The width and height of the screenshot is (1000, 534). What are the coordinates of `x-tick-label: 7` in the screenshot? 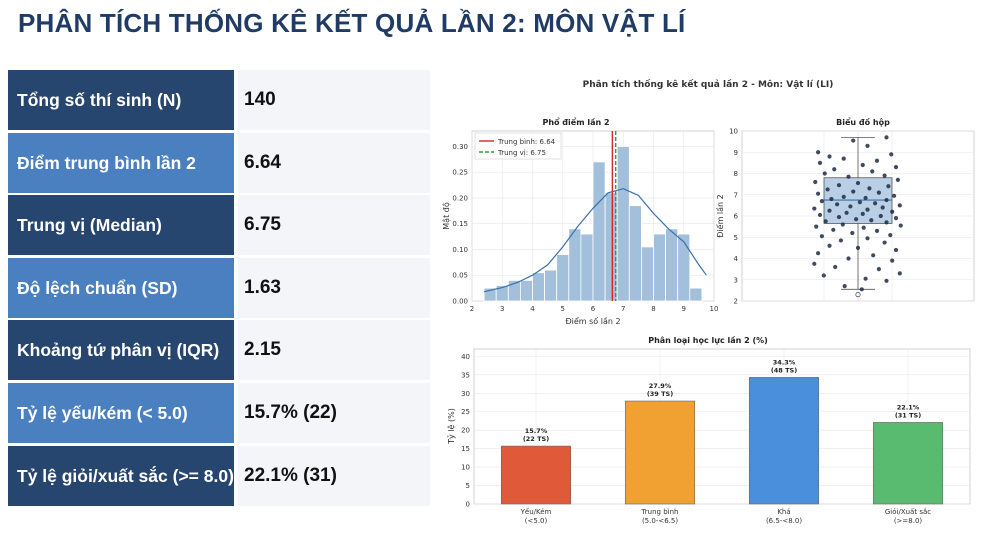 It's located at (623, 309).